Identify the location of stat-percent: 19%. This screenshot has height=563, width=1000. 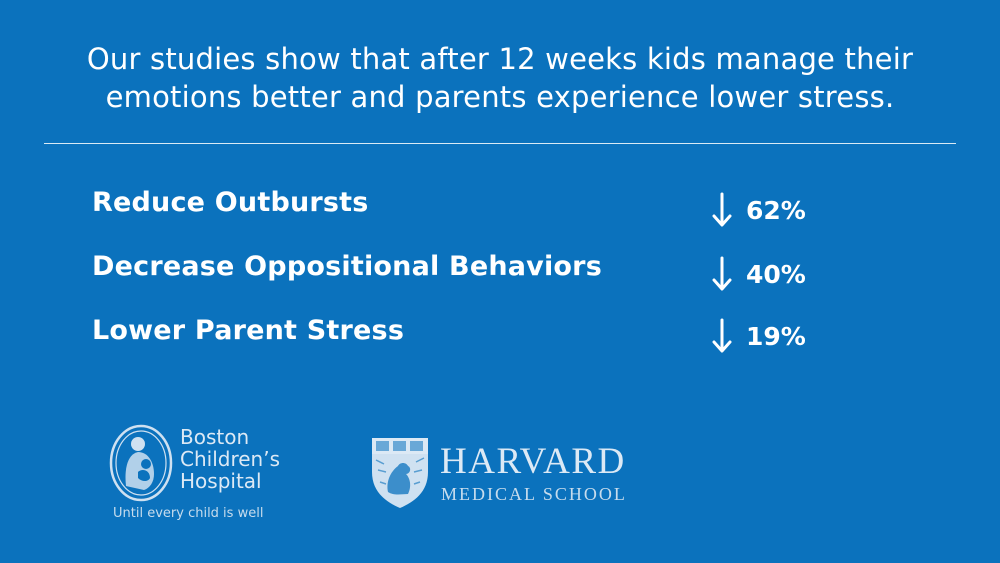
(776, 336).